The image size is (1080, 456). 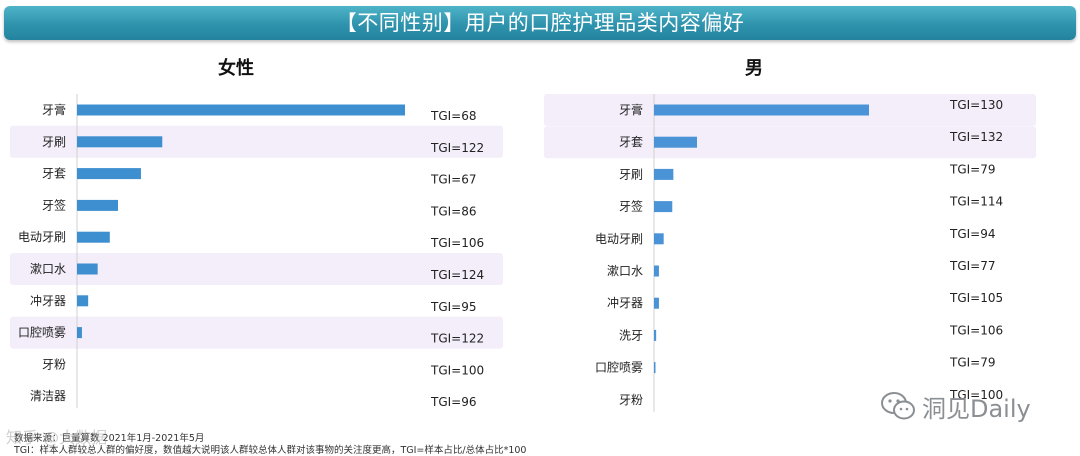 I want to click on male-tgi-label: TGI=114, so click(x=976, y=202).